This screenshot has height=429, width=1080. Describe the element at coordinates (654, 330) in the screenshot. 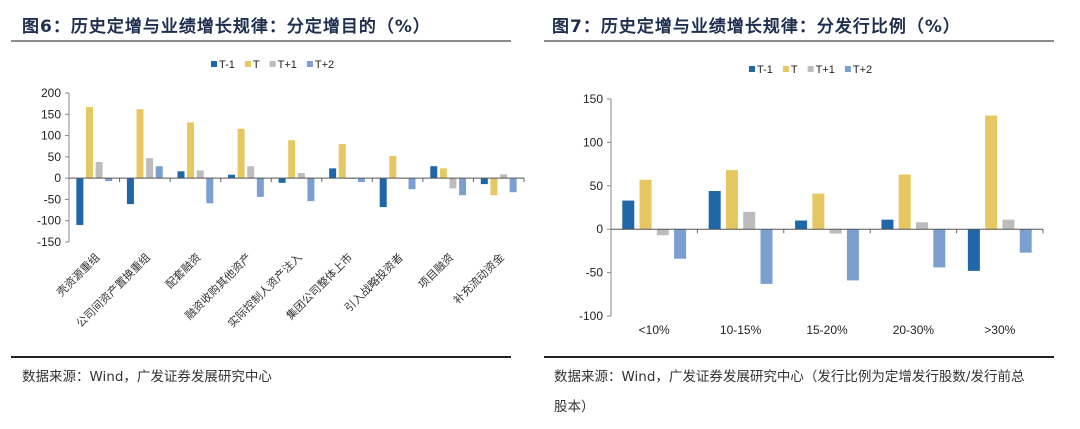

I see `x-category-label: <10%` at that location.